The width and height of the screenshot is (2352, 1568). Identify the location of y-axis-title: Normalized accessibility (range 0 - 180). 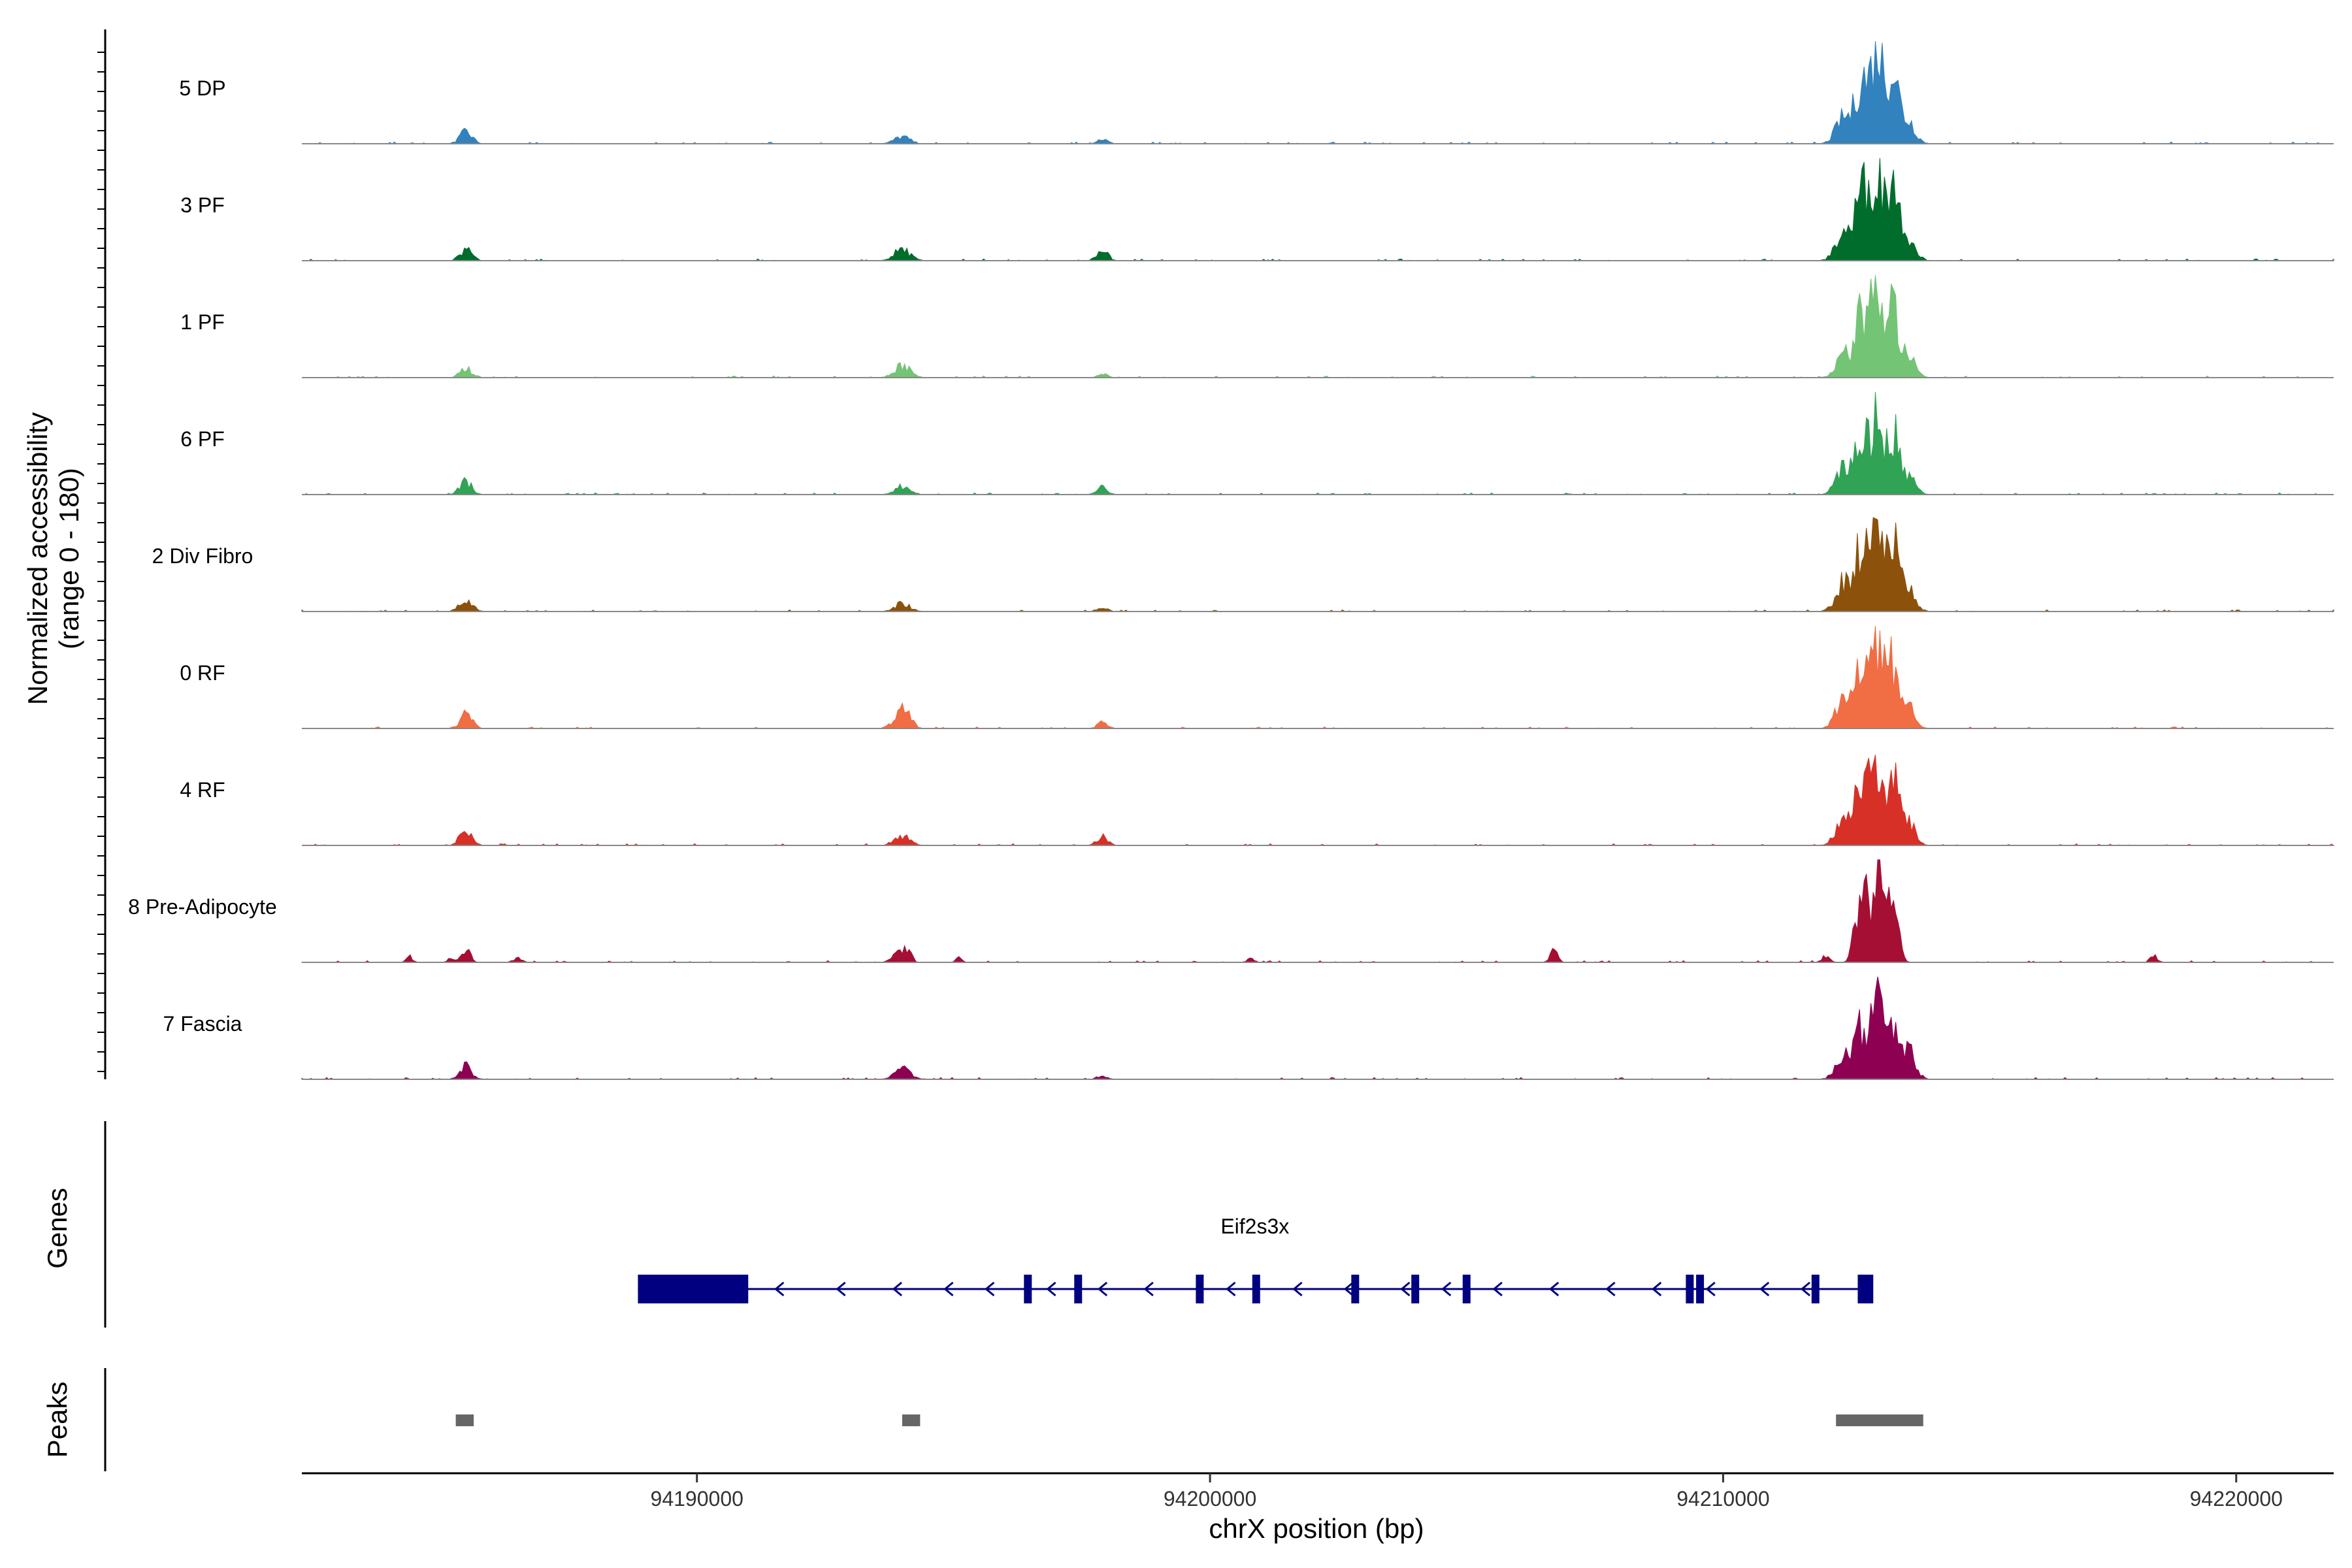
(53, 558).